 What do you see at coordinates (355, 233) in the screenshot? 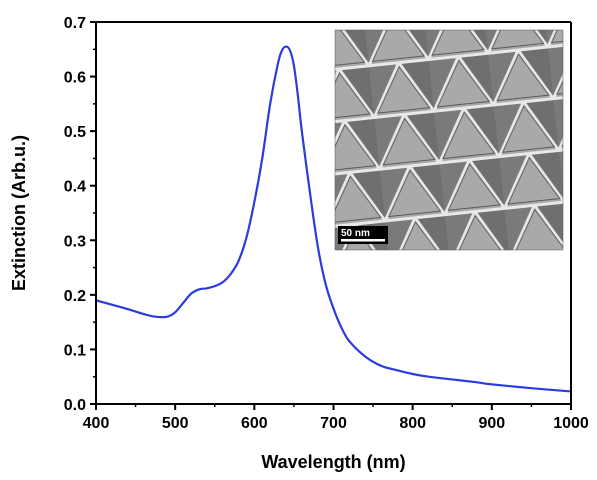
I see `scale-bar-label: 50 nm` at bounding box center [355, 233].